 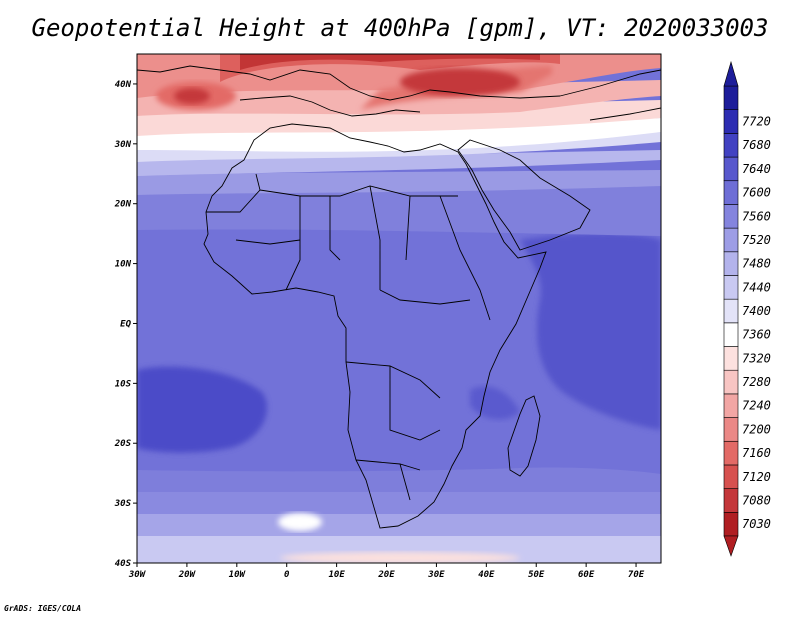 I want to click on band-south-lower, so click(x=399, y=501).